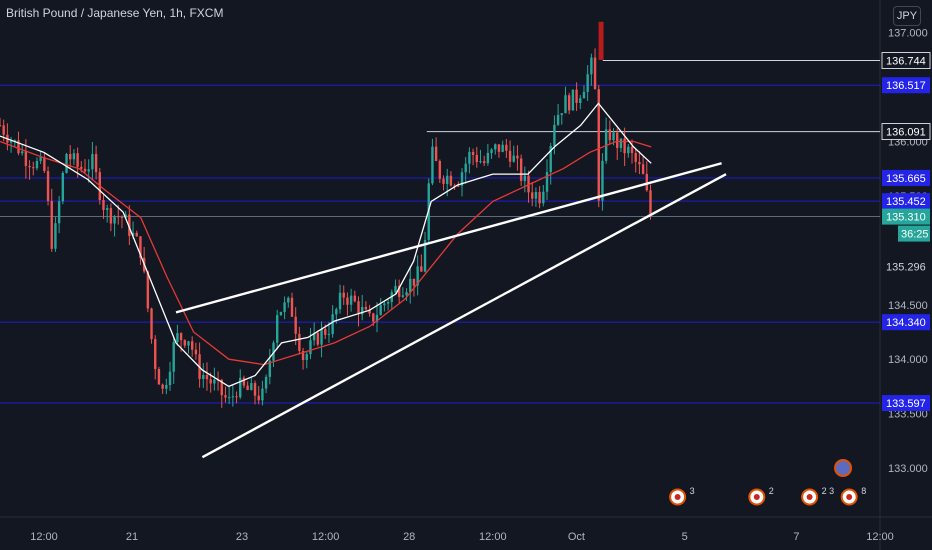 This screenshot has height=550, width=932. Describe the element at coordinates (771, 491) in the screenshot. I see `event-badge: 2` at that location.